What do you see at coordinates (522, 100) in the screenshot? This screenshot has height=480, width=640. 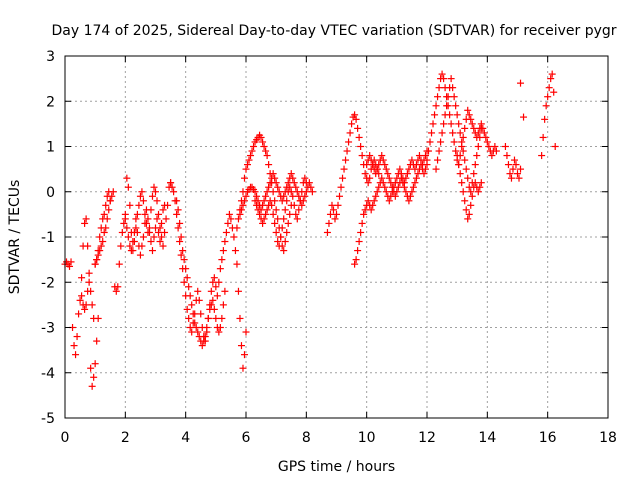 I see `series-sdtvar_q` at bounding box center [522, 100].